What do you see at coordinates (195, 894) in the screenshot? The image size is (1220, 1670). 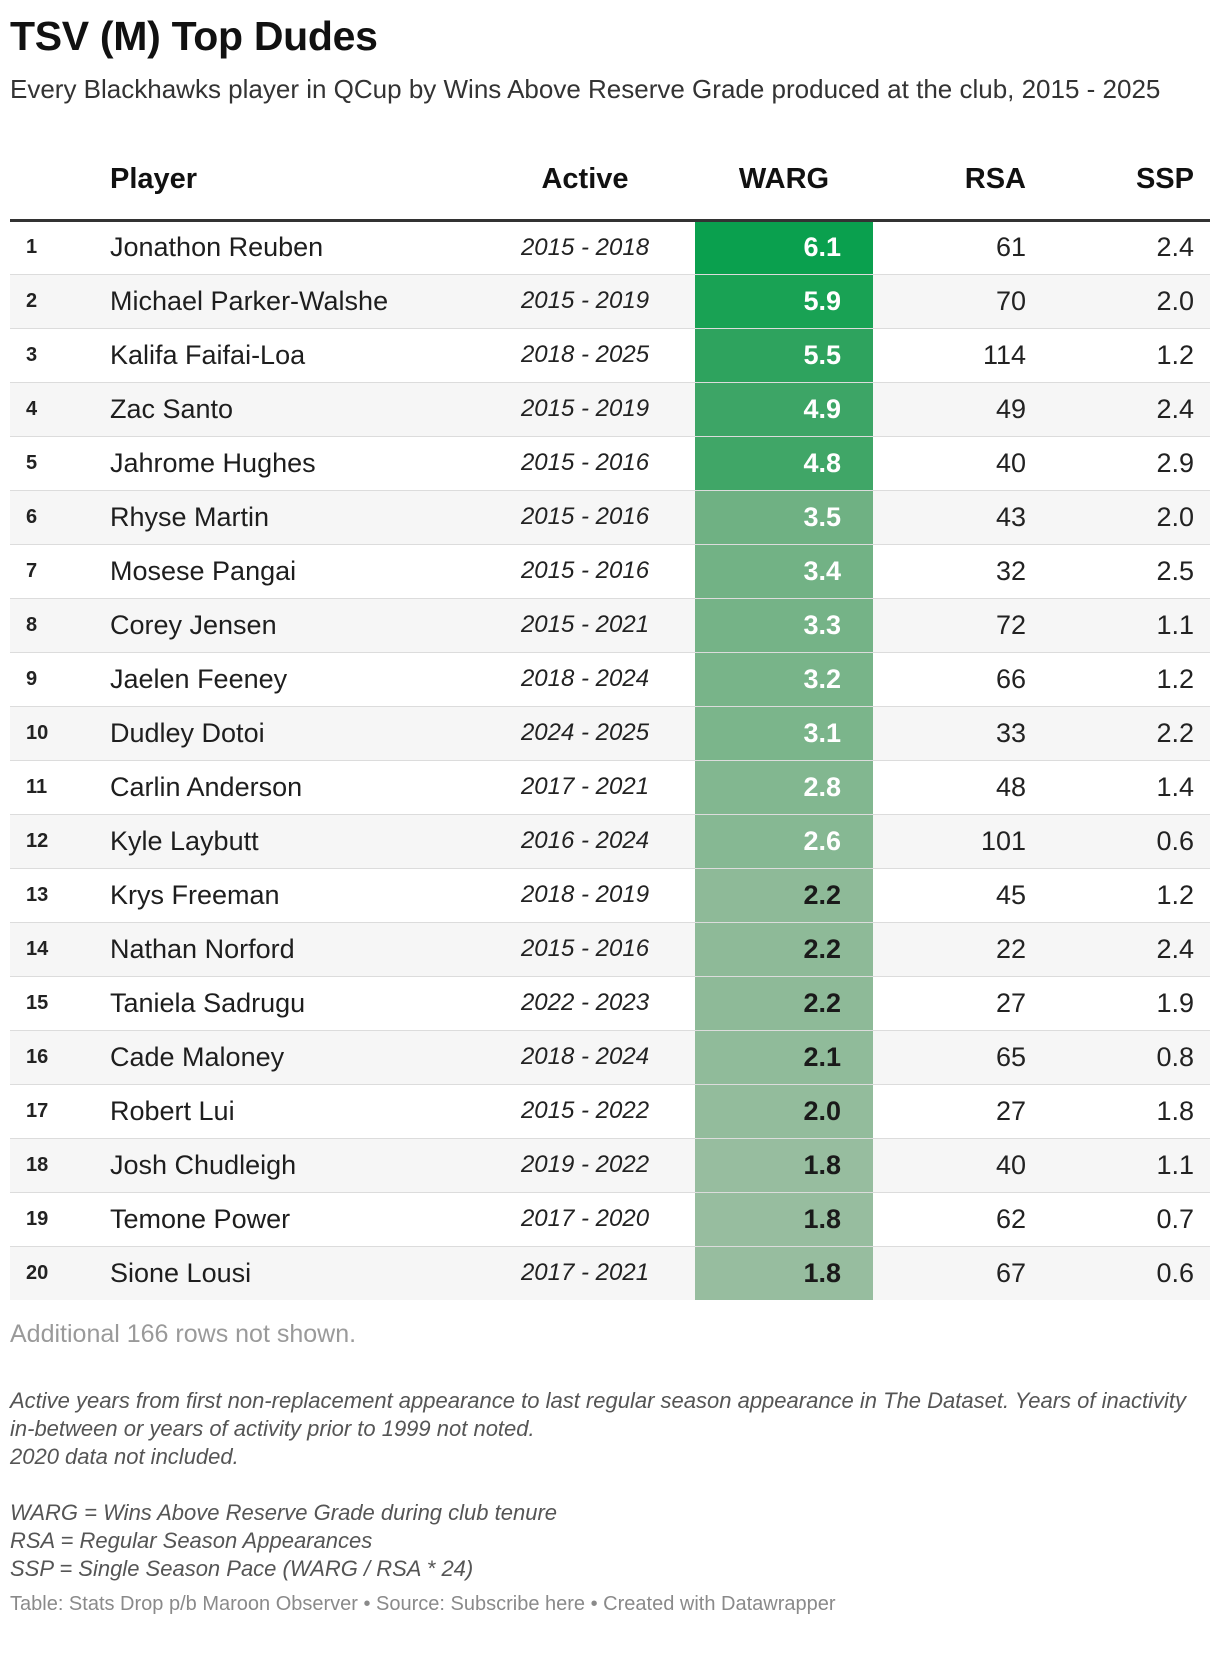 I see `player-name-cell: Krys Freeman` at bounding box center [195, 894].